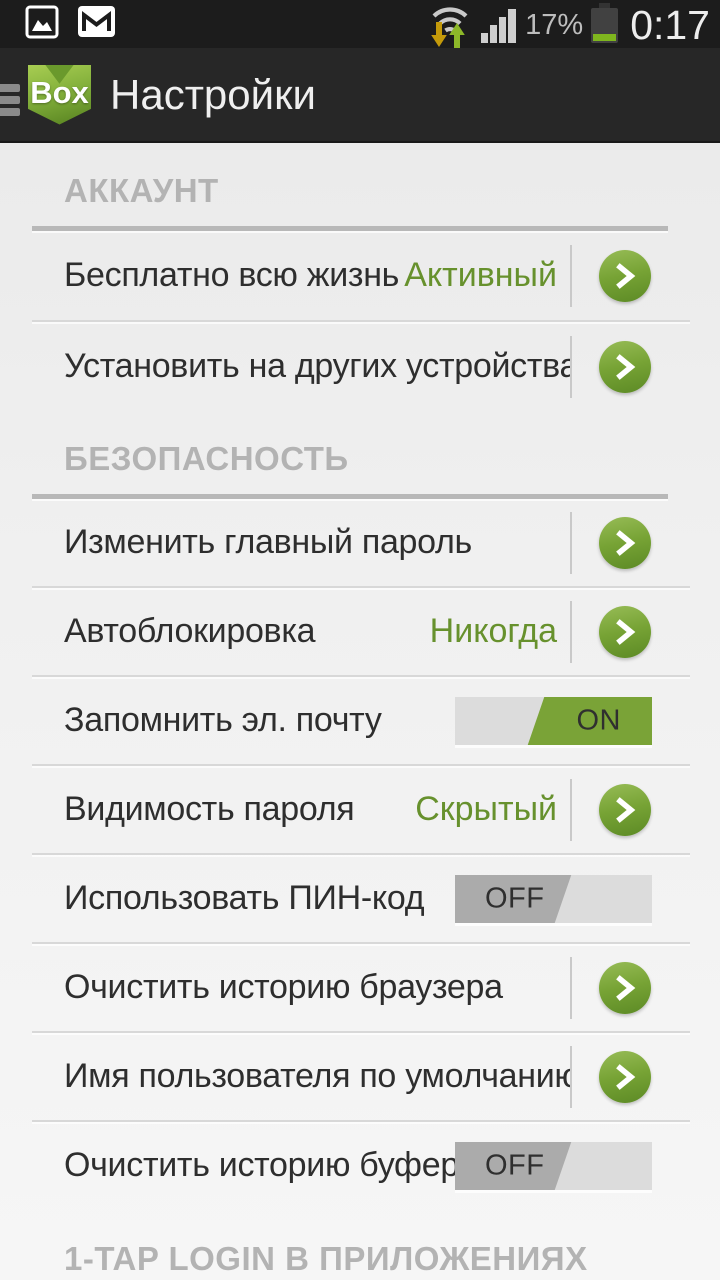  I want to click on wifi-activity-icon, so click(450, 25).